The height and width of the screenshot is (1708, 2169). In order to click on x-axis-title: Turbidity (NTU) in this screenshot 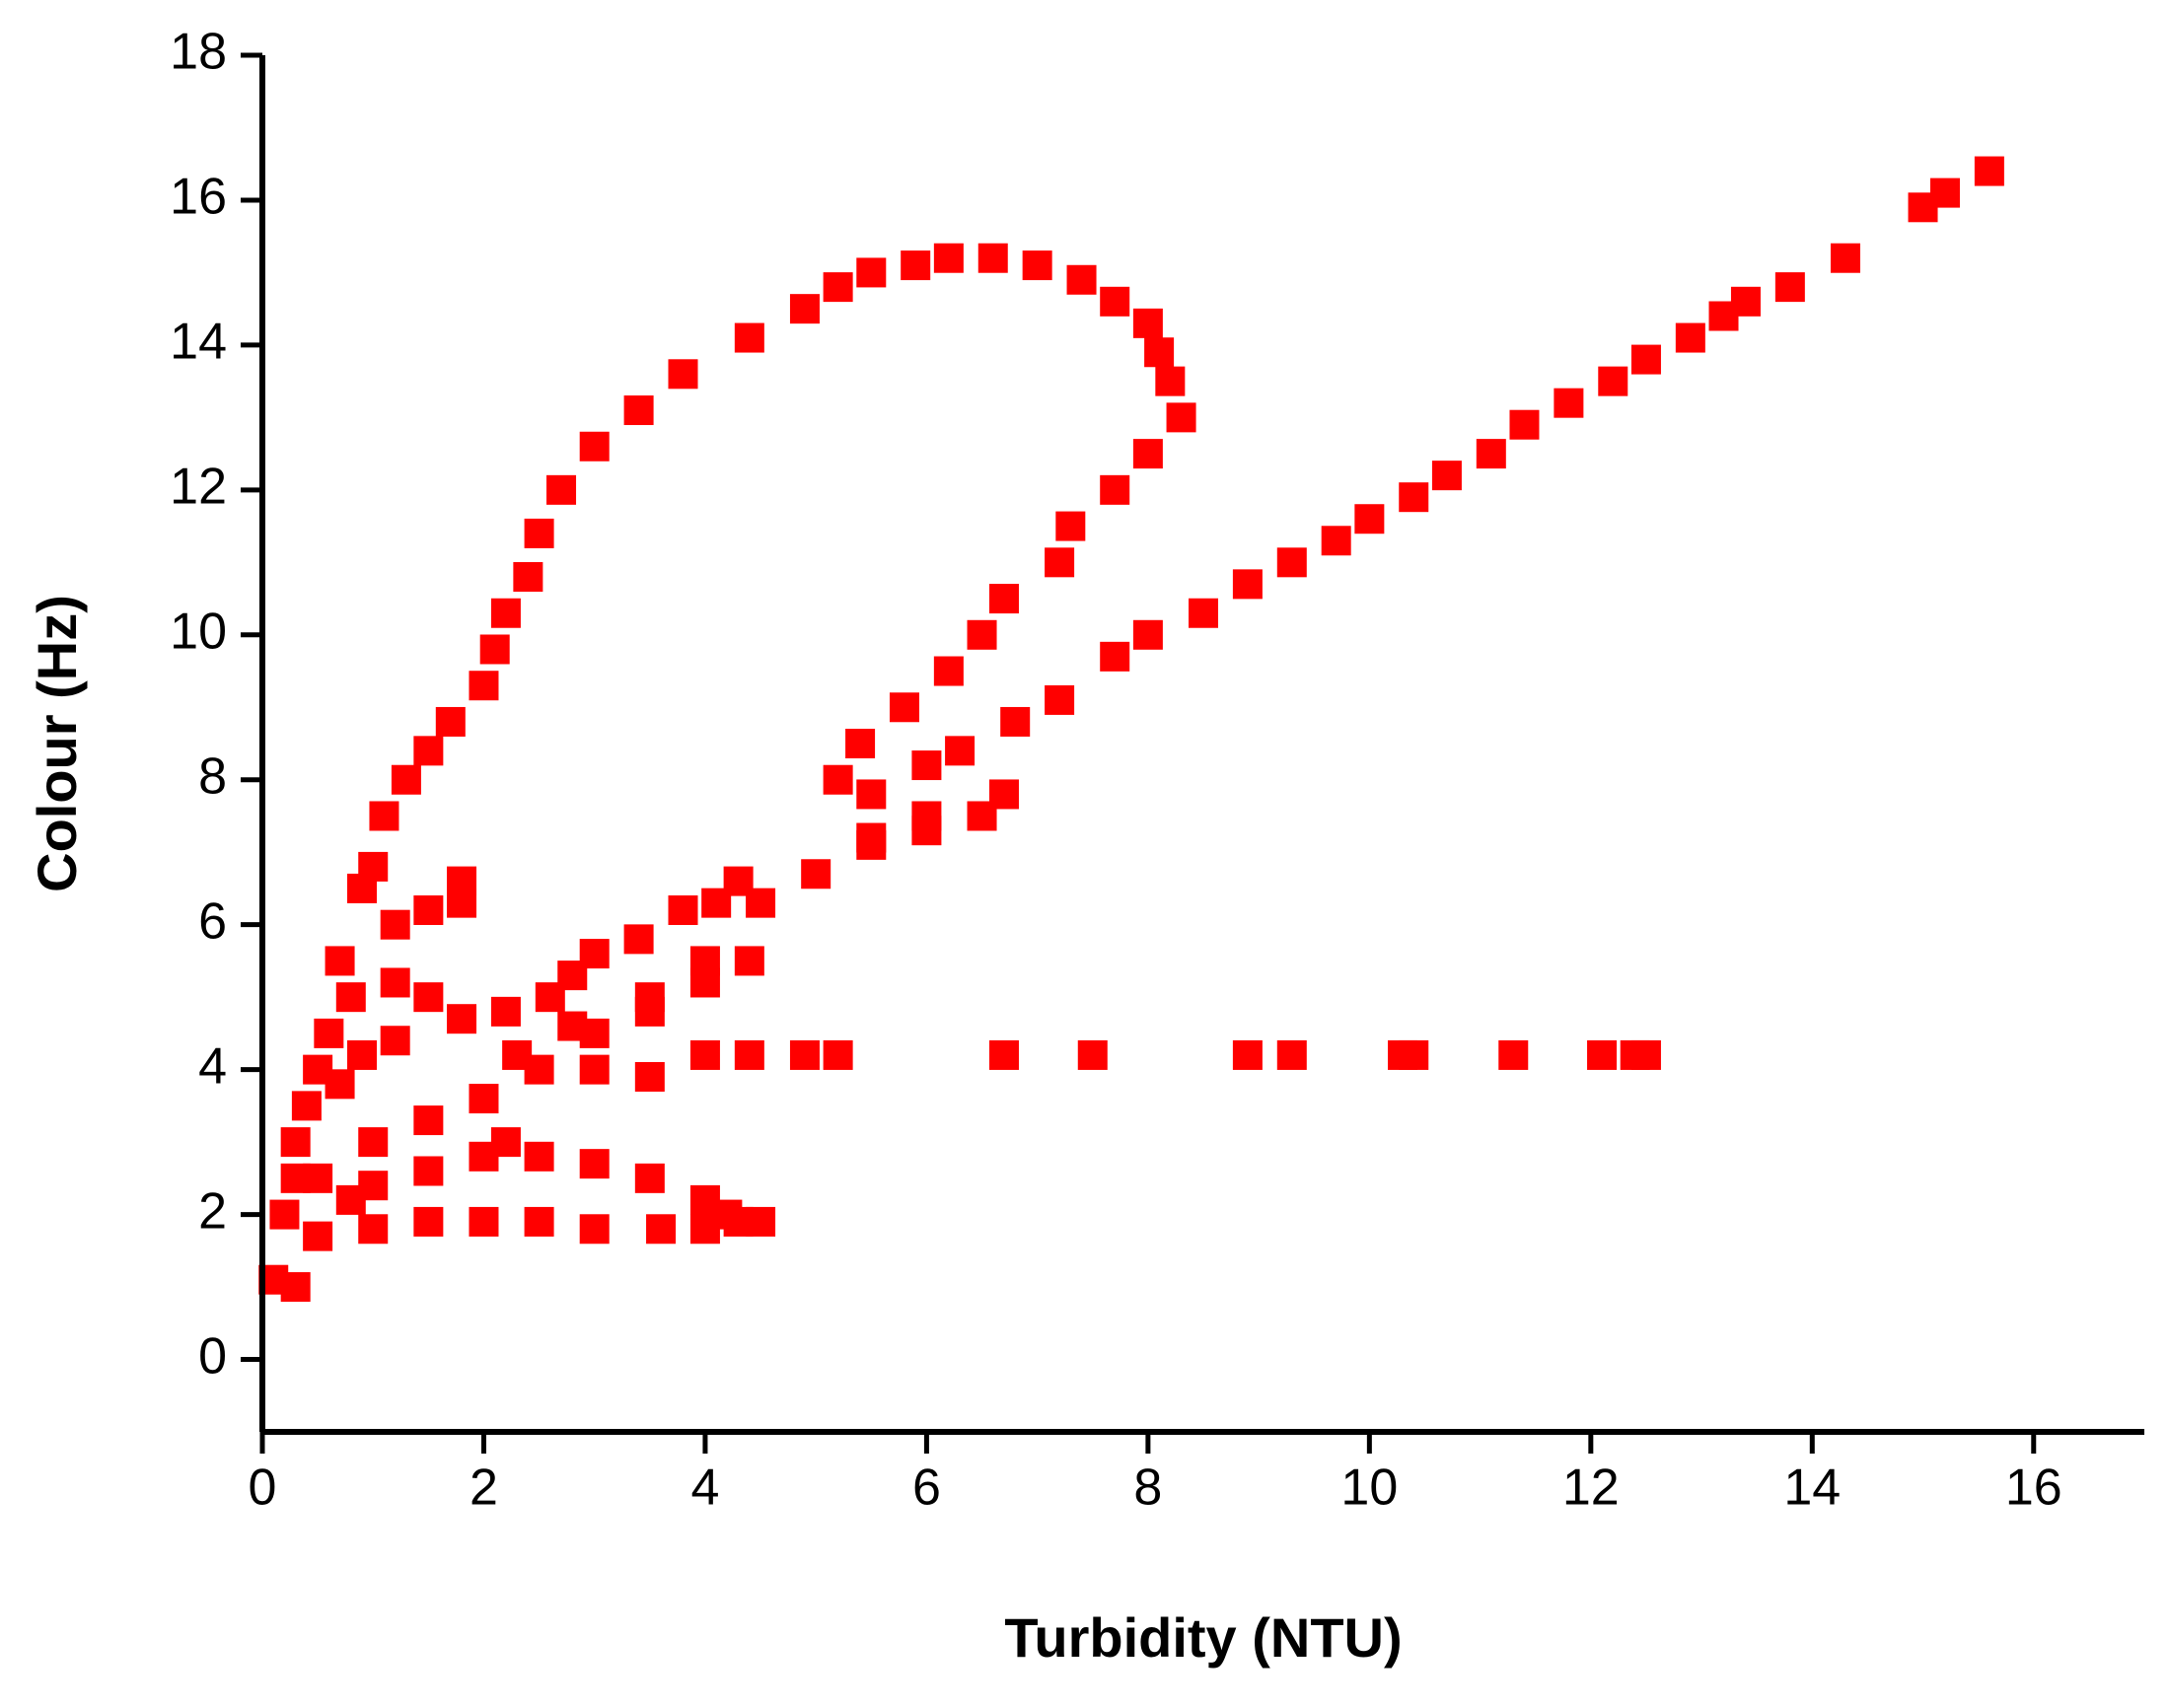, I will do `click(1203, 1637)`.